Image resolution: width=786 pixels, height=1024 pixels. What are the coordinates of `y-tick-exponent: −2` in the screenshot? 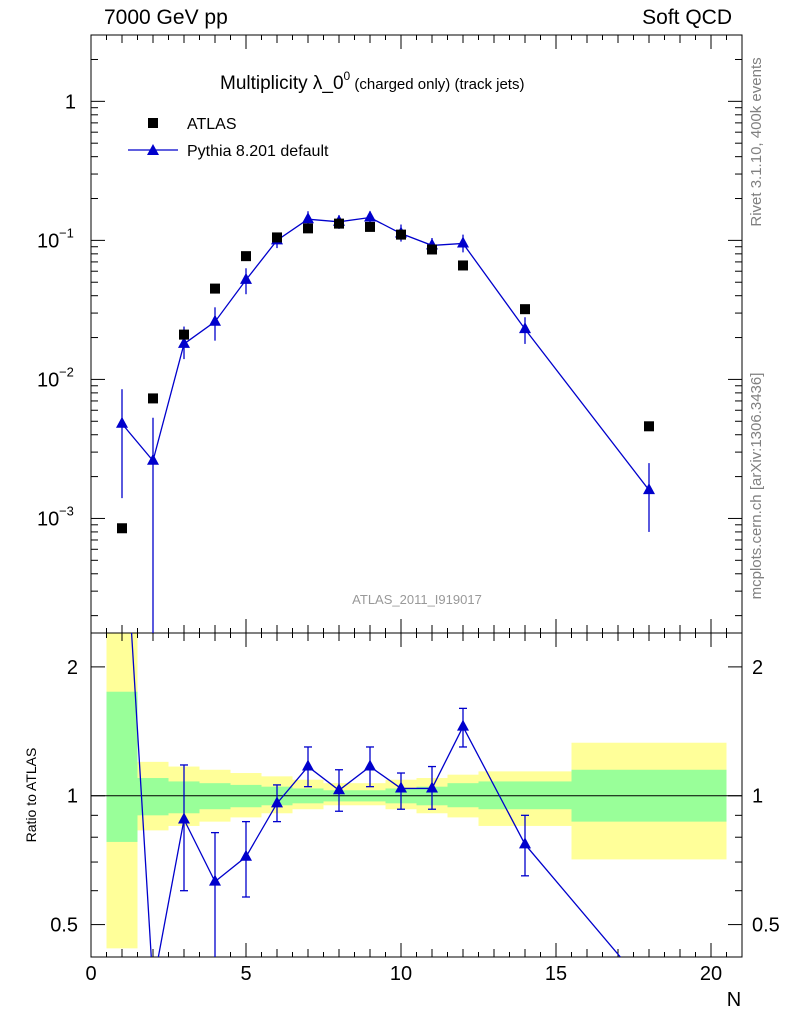 It's located at (66, 371).